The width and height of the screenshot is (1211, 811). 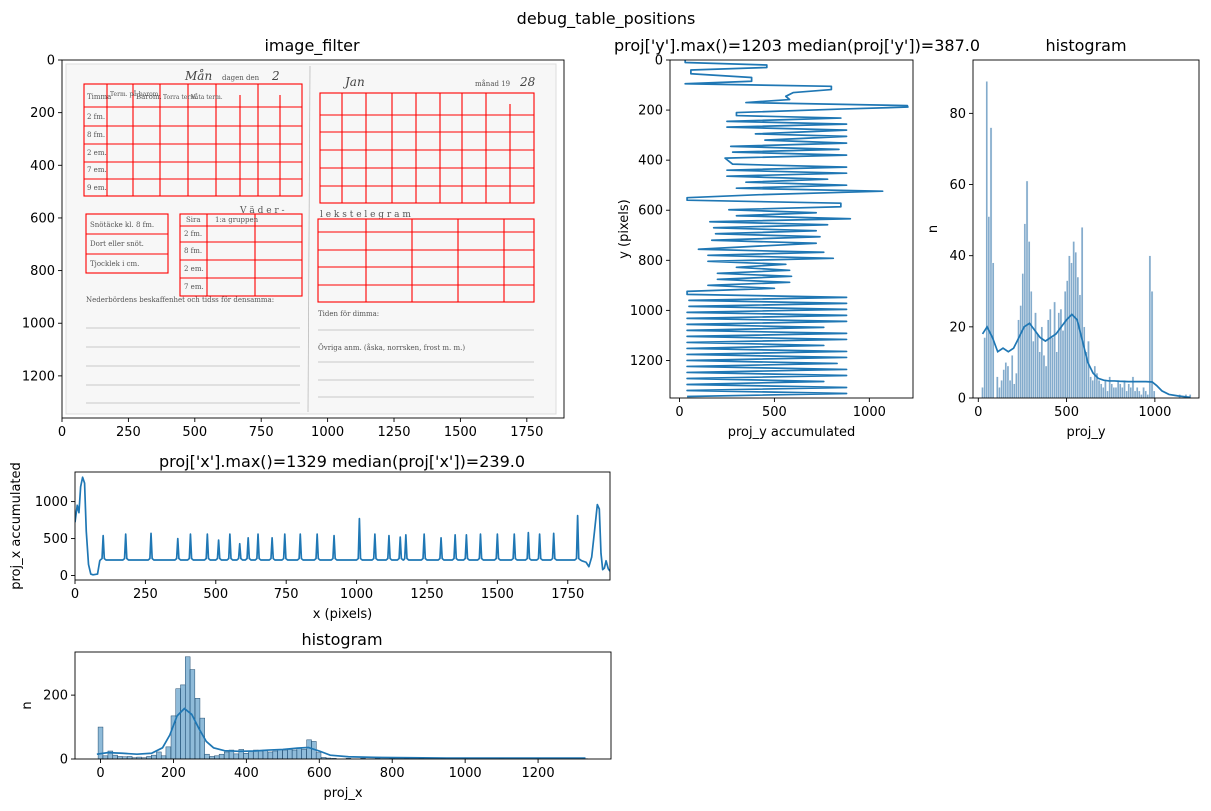 I want to click on proj_y-ylabel: y (pixels), so click(x=624, y=229).